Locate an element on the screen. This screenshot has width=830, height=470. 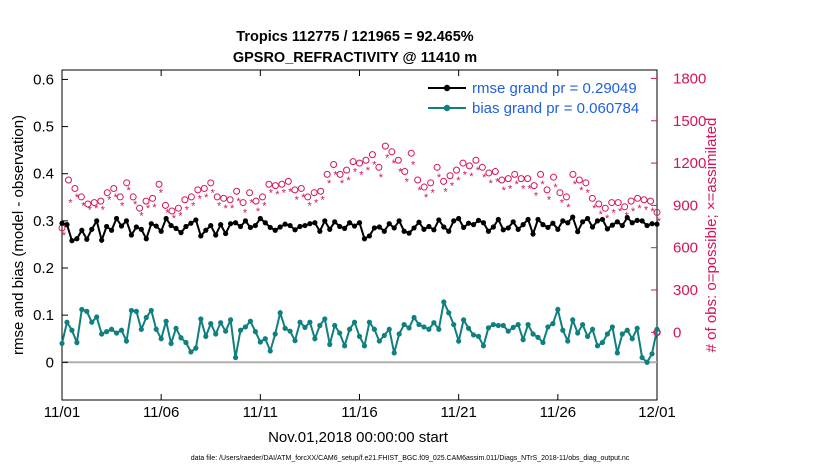
x-tick-label: 11/21 is located at coordinates (458, 412).